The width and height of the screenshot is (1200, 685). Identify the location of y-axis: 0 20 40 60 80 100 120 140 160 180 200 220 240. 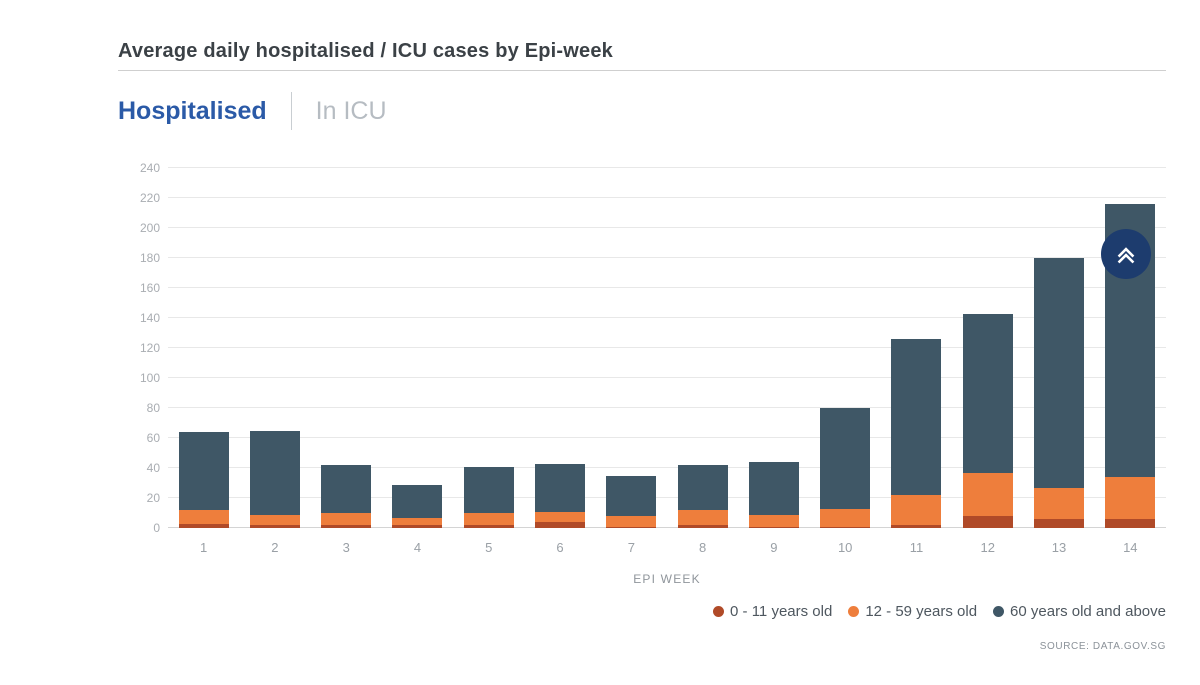
(139, 348).